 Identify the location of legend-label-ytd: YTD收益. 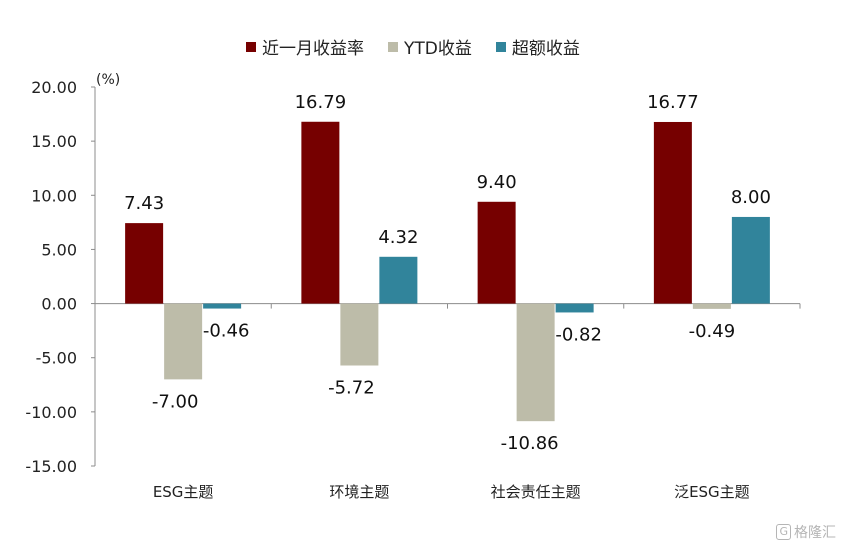
(438, 49).